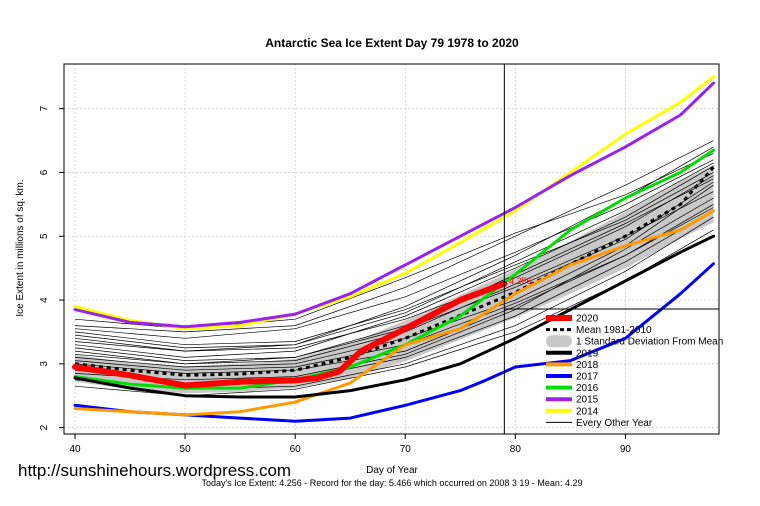 The image size is (760, 506). What do you see at coordinates (51, 267) in the screenshot?
I see `y-axis-ticks: 2 3 4 5 6 7` at bounding box center [51, 267].